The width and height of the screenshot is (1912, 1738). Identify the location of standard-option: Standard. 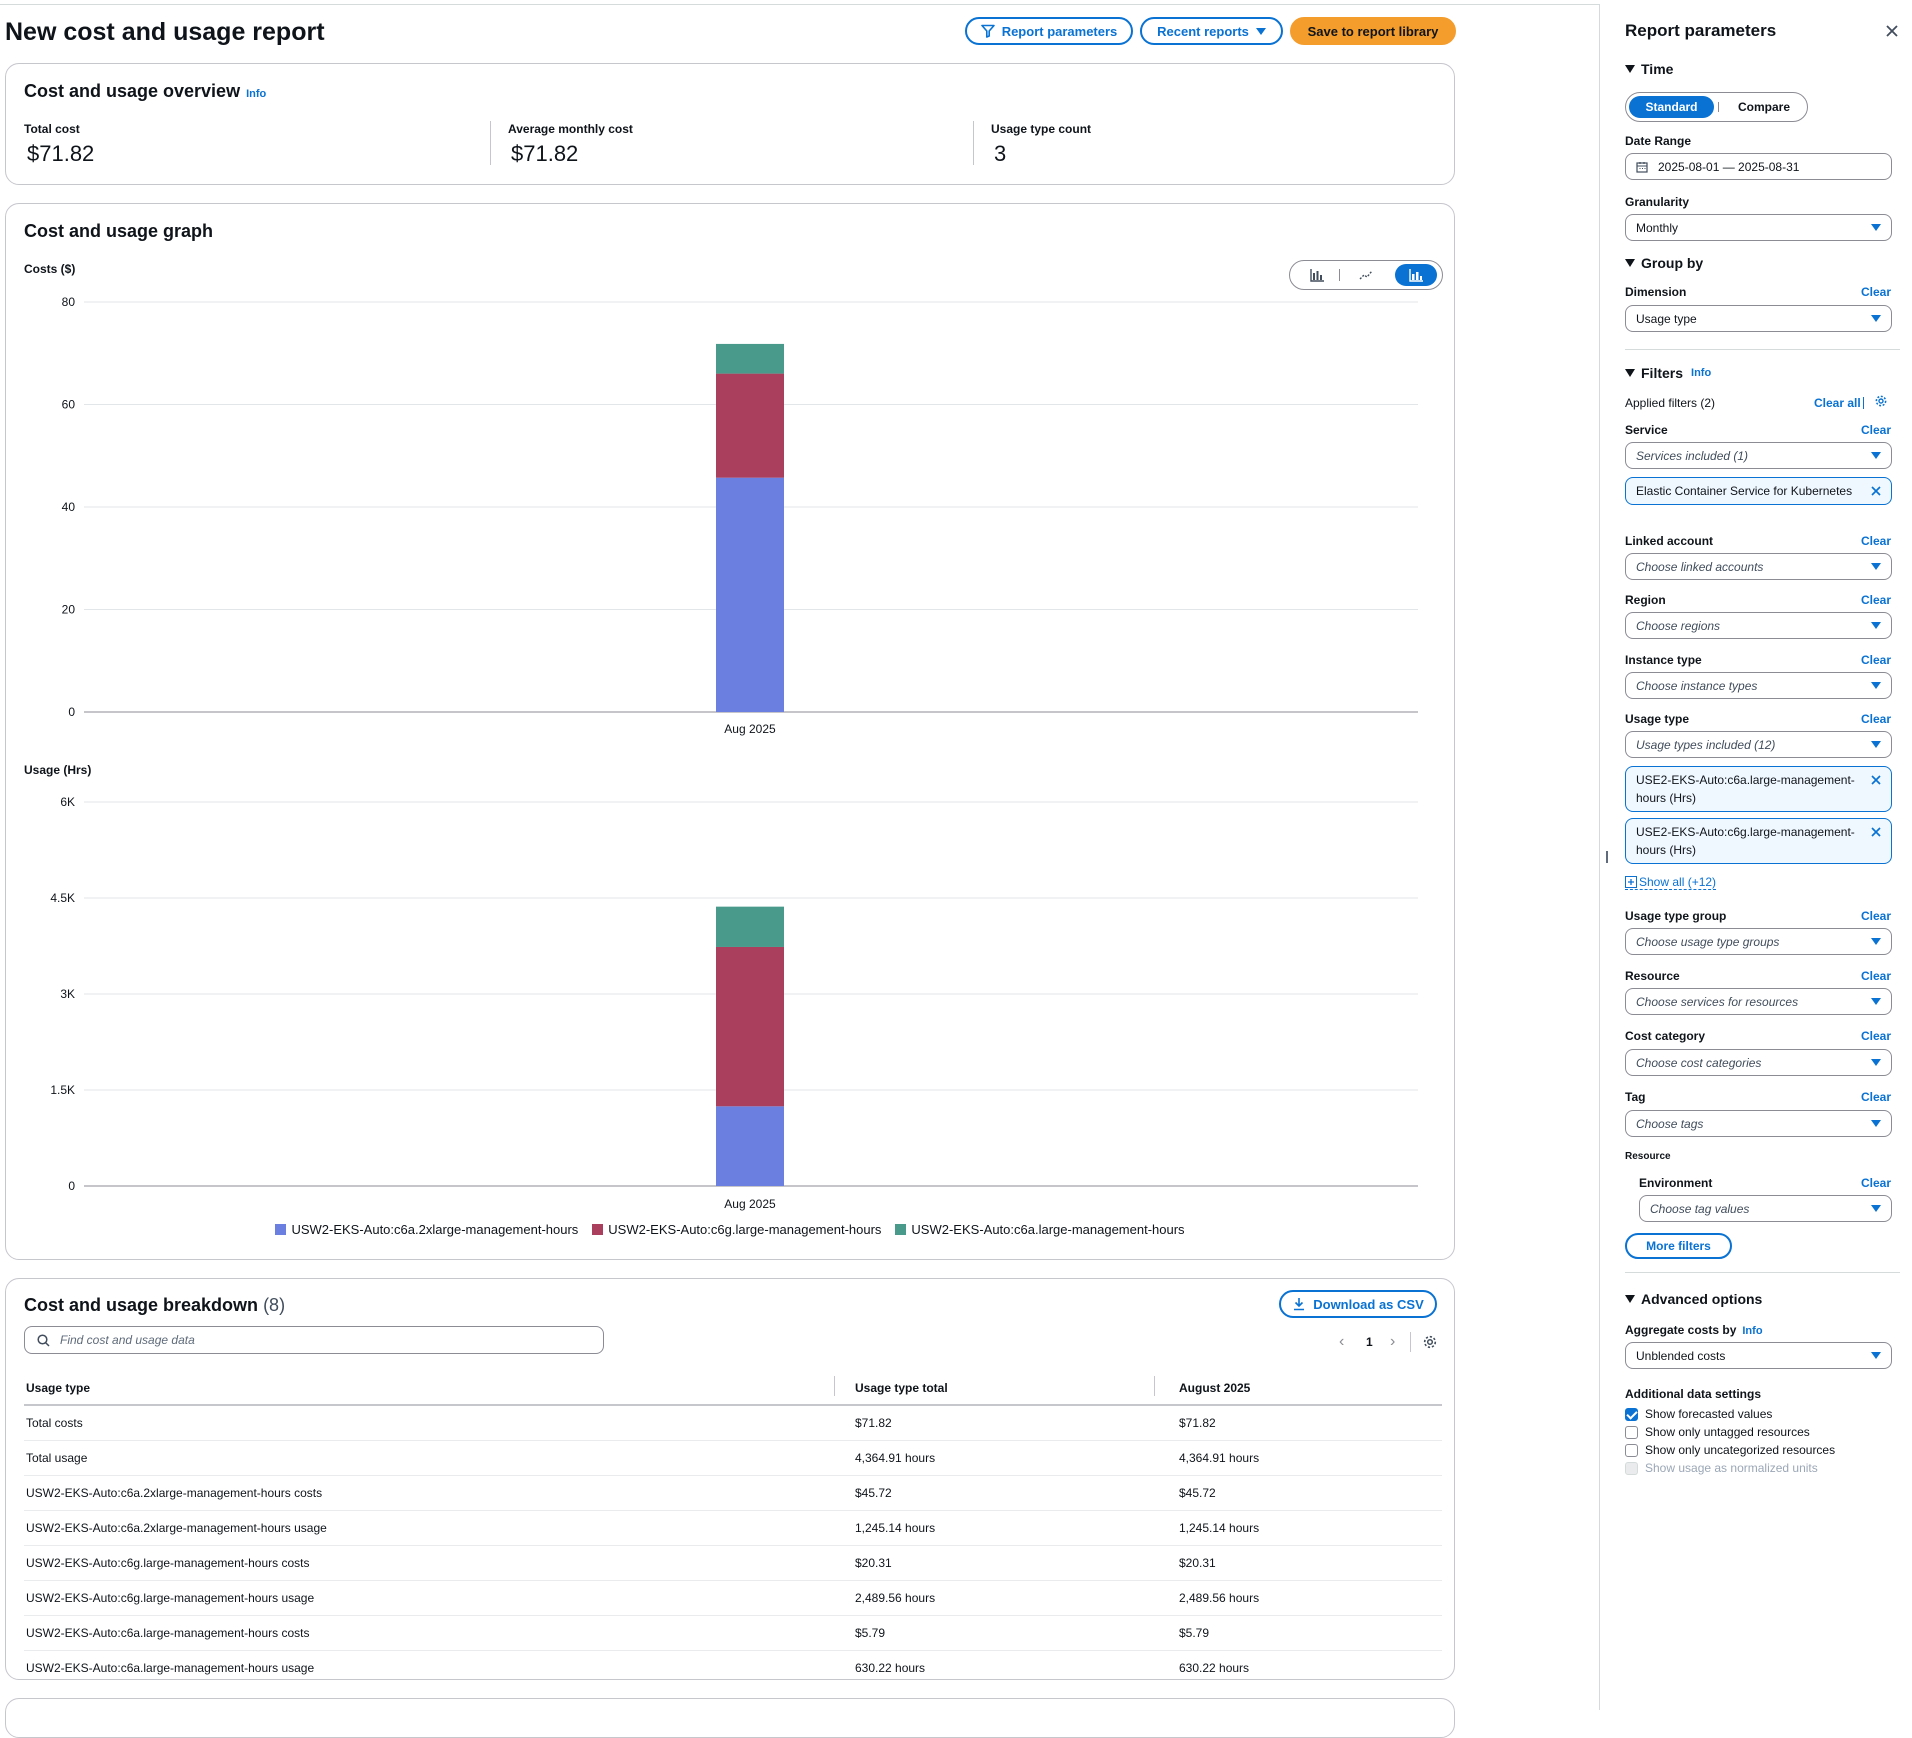
(1671, 107).